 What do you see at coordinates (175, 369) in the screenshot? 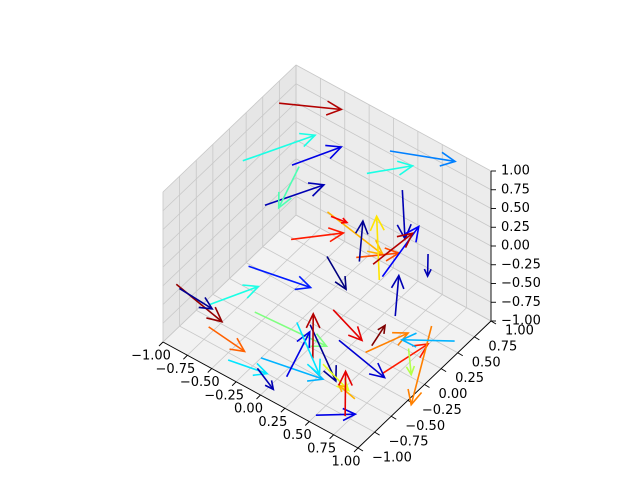
I see `x-tick-label: −0.75` at bounding box center [175, 369].